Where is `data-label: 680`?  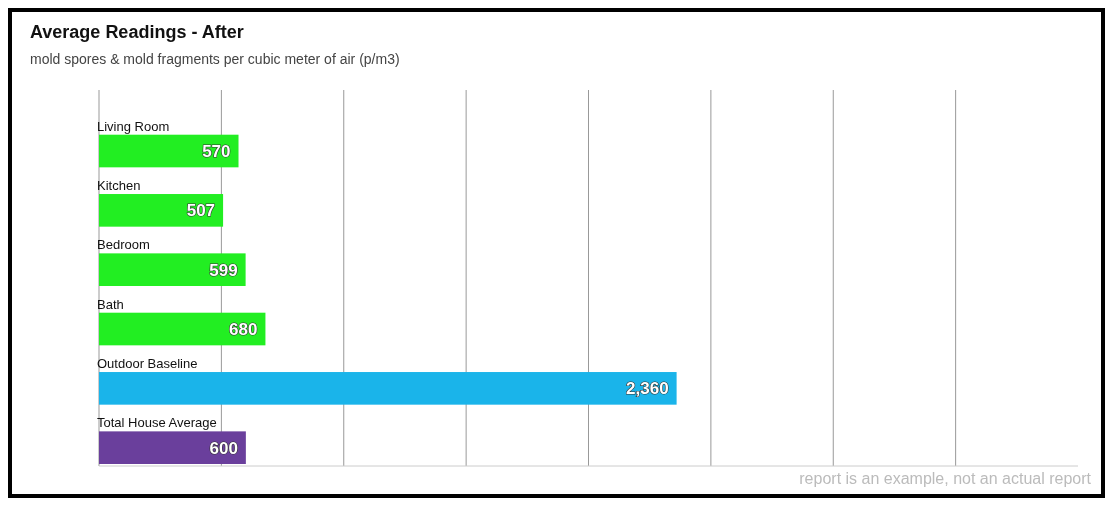
data-label: 680 is located at coordinates (243, 330).